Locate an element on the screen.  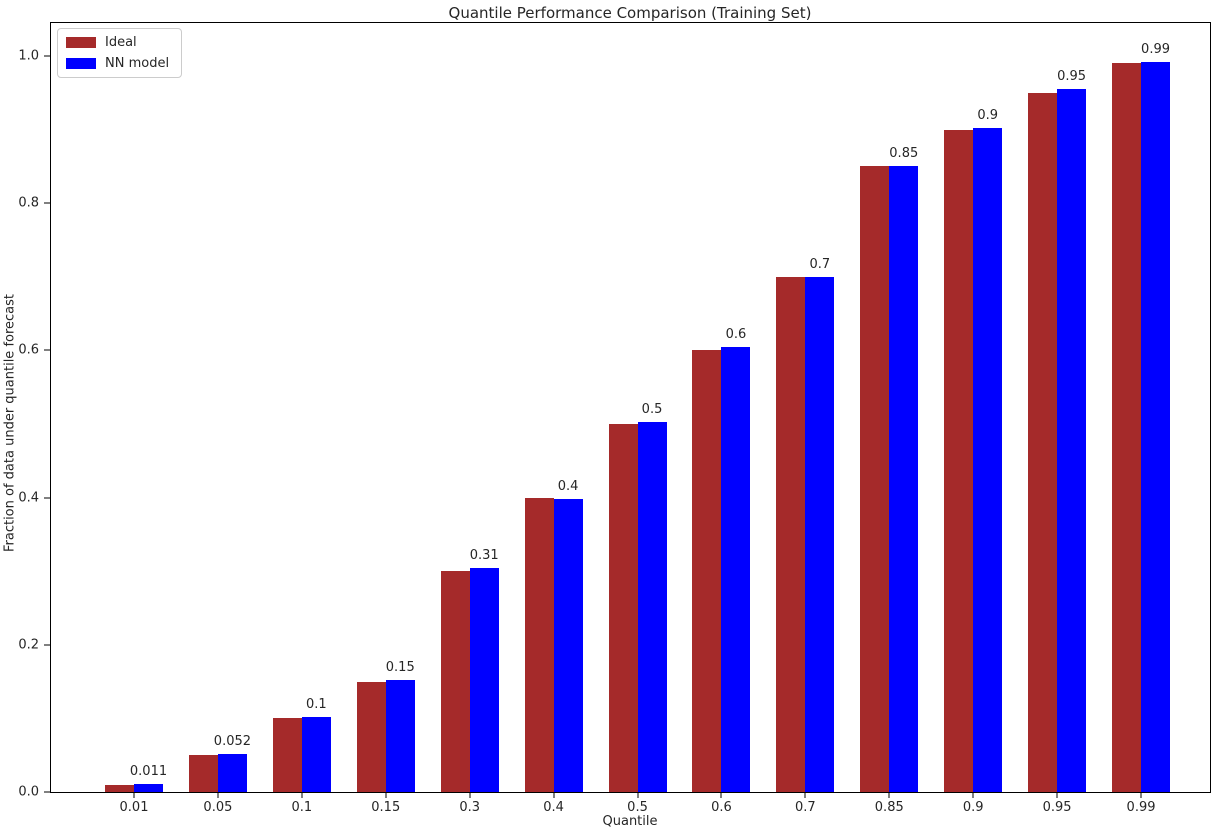
bar-value-label: 0.99 is located at coordinates (1156, 49).